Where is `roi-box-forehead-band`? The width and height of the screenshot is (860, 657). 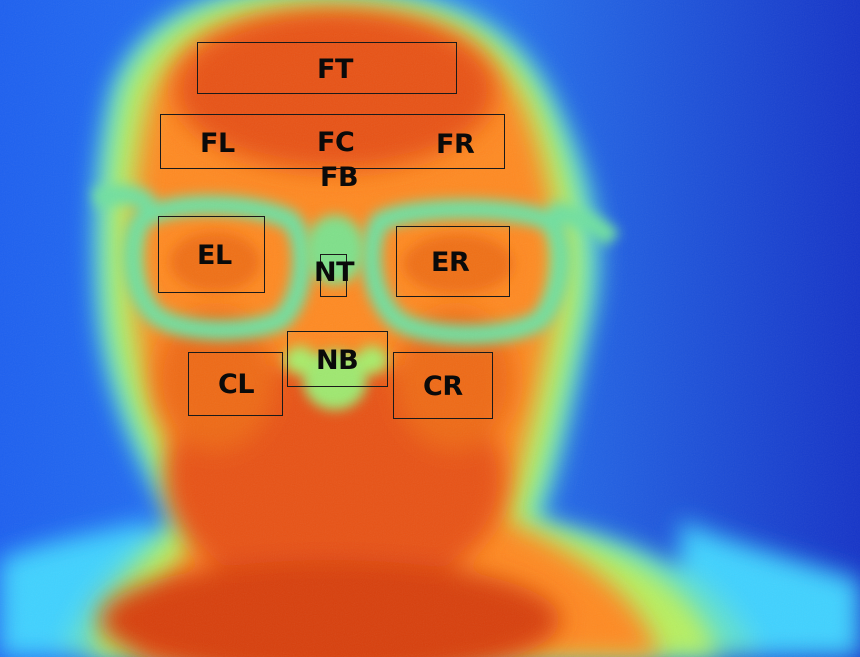
roi-box-forehead-band is located at coordinates (332, 141).